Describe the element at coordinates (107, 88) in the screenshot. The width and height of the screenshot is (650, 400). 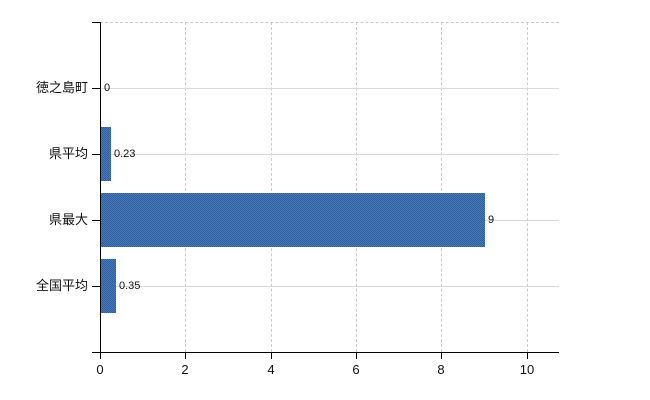
I see `bar-value-label: 0` at that location.